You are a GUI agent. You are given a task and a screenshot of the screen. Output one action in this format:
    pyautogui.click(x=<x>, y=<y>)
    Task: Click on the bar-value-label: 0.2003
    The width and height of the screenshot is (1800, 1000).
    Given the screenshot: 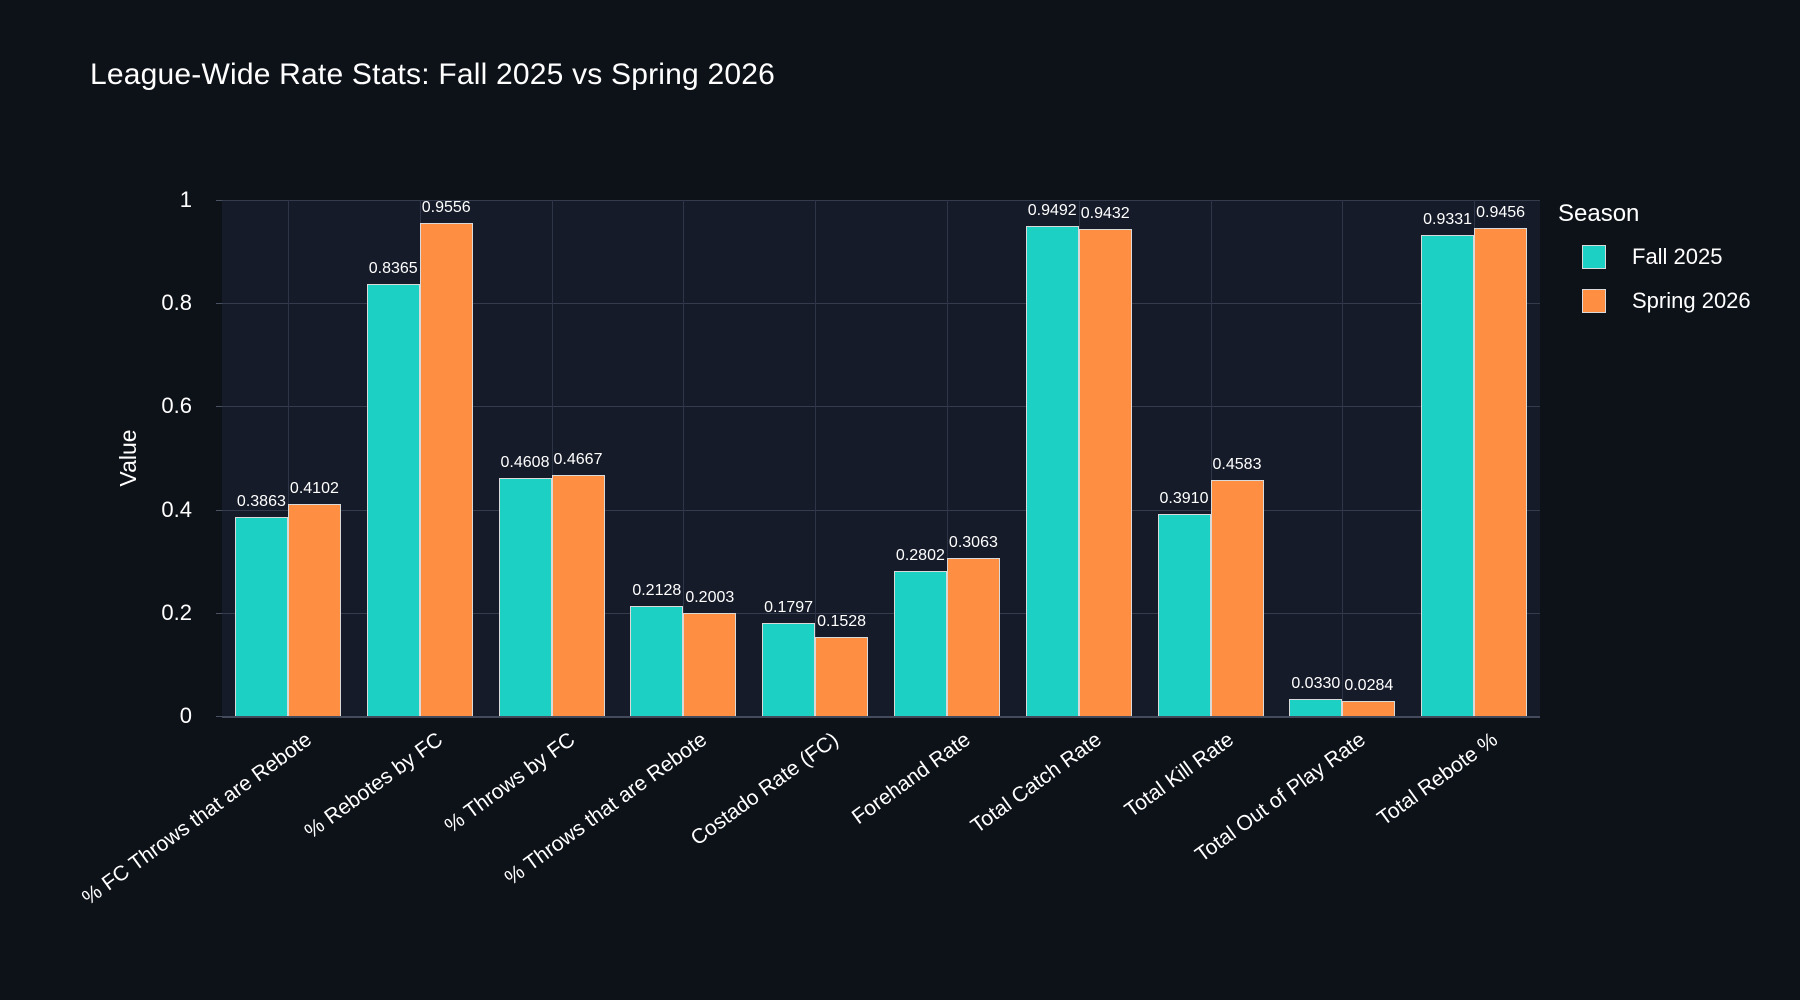 What is the action you would take?
    pyautogui.click(x=710, y=597)
    